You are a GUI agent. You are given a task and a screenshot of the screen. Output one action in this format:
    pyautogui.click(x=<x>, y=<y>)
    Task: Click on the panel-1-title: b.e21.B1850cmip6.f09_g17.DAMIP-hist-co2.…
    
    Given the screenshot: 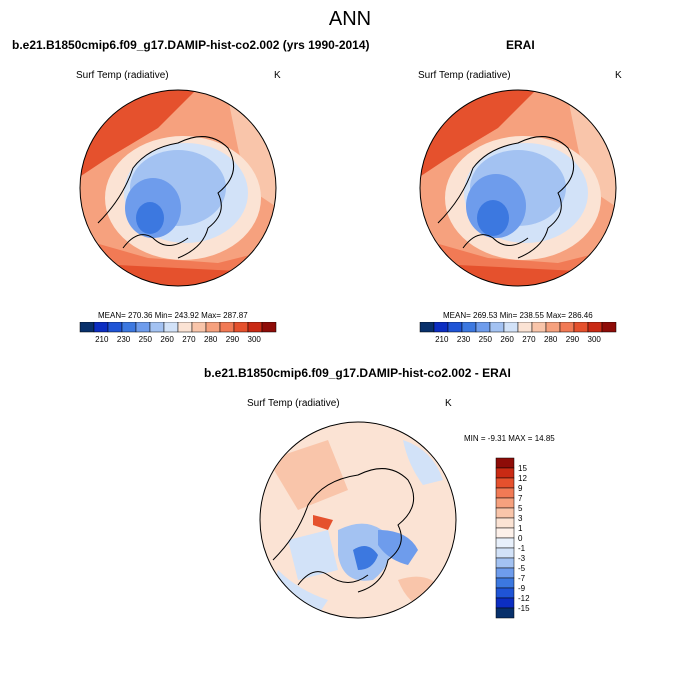 What is the action you would take?
    pyautogui.click(x=191, y=45)
    